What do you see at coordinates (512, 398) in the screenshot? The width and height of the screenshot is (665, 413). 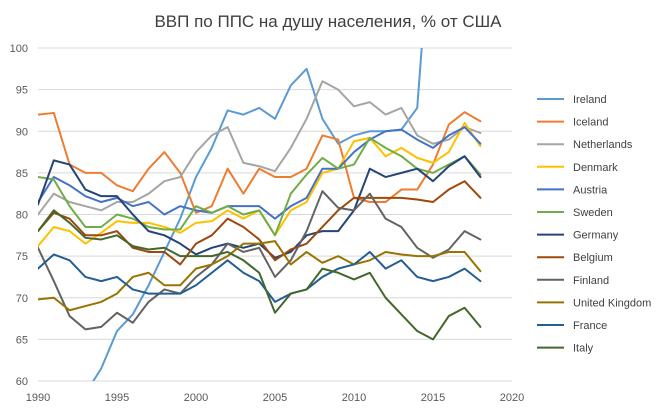 I see `x-tick-label: 2020` at bounding box center [512, 398].